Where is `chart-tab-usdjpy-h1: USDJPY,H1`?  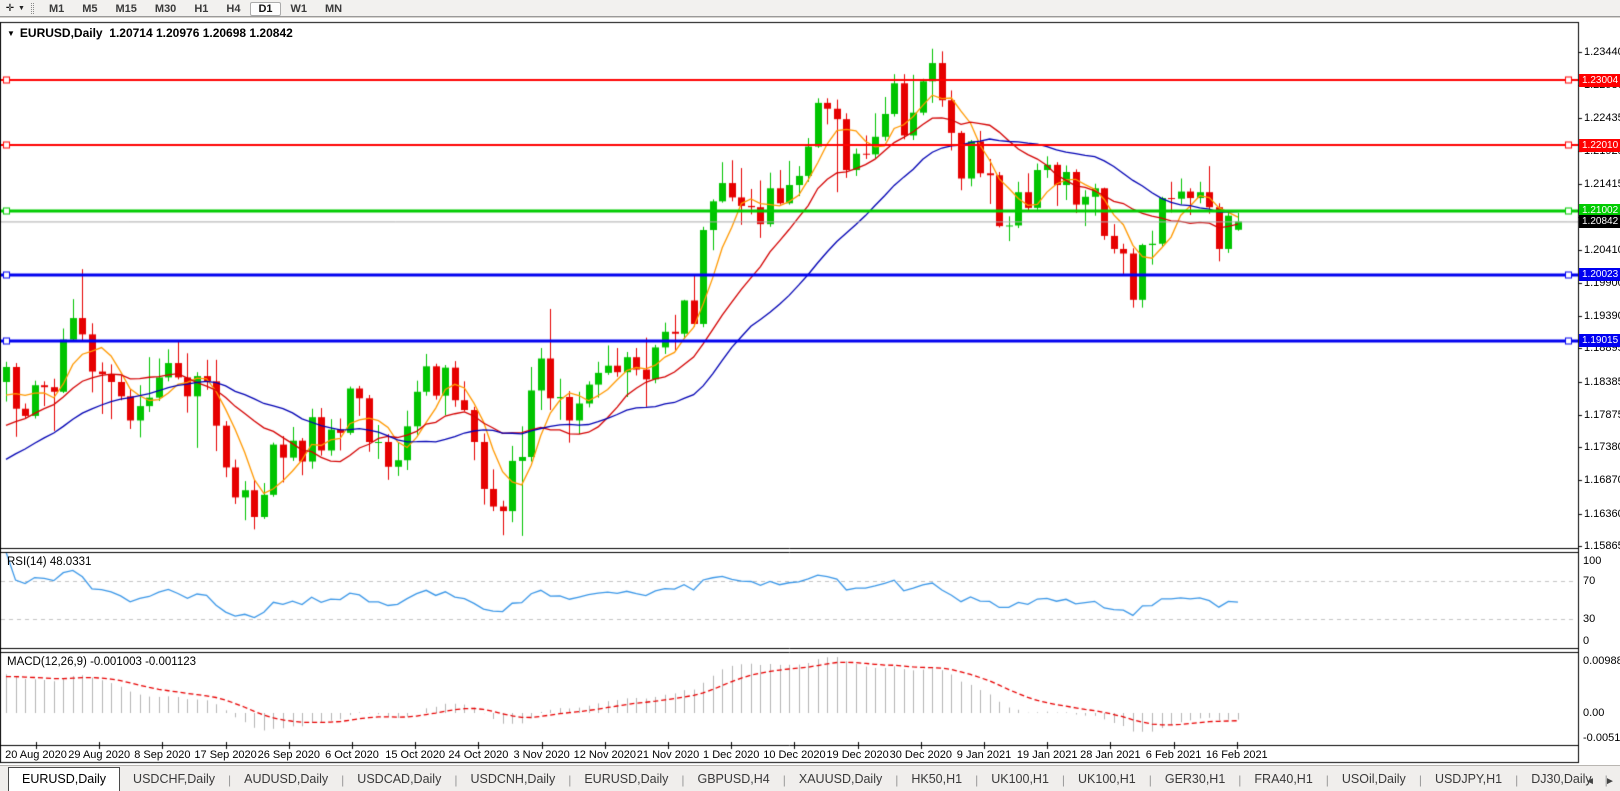
chart-tab-usdjpy-h1: USDJPY,H1 is located at coordinates (1468, 779).